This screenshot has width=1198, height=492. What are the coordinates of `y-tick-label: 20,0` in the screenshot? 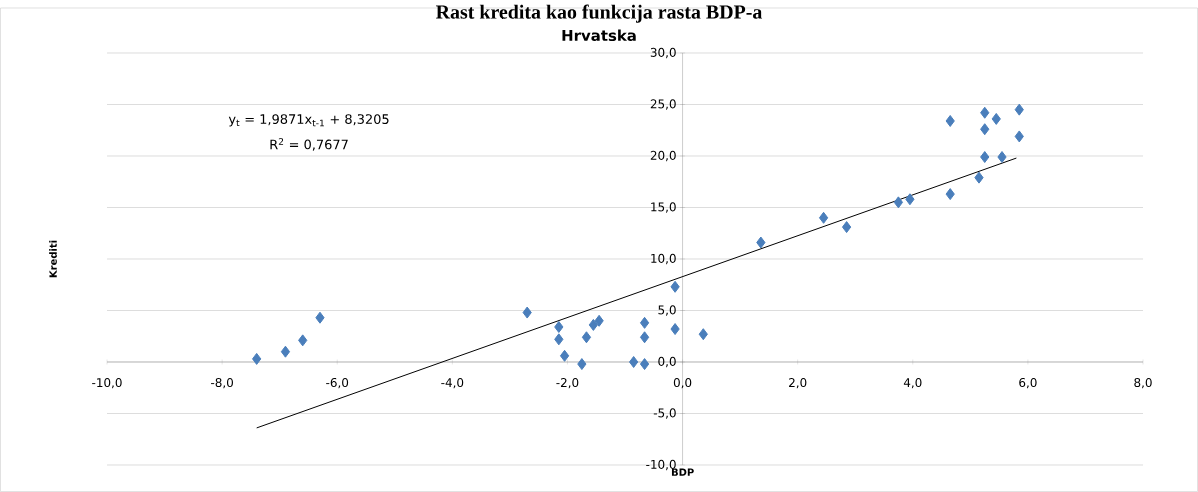 It's located at (663, 156).